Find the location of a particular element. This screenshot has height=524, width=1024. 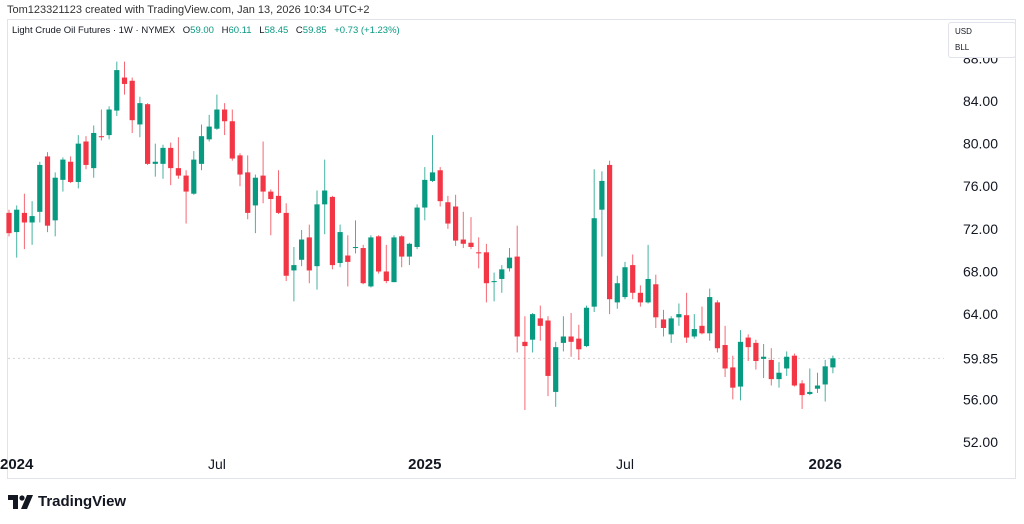

tradingview-logo: TradingView is located at coordinates (67, 501).